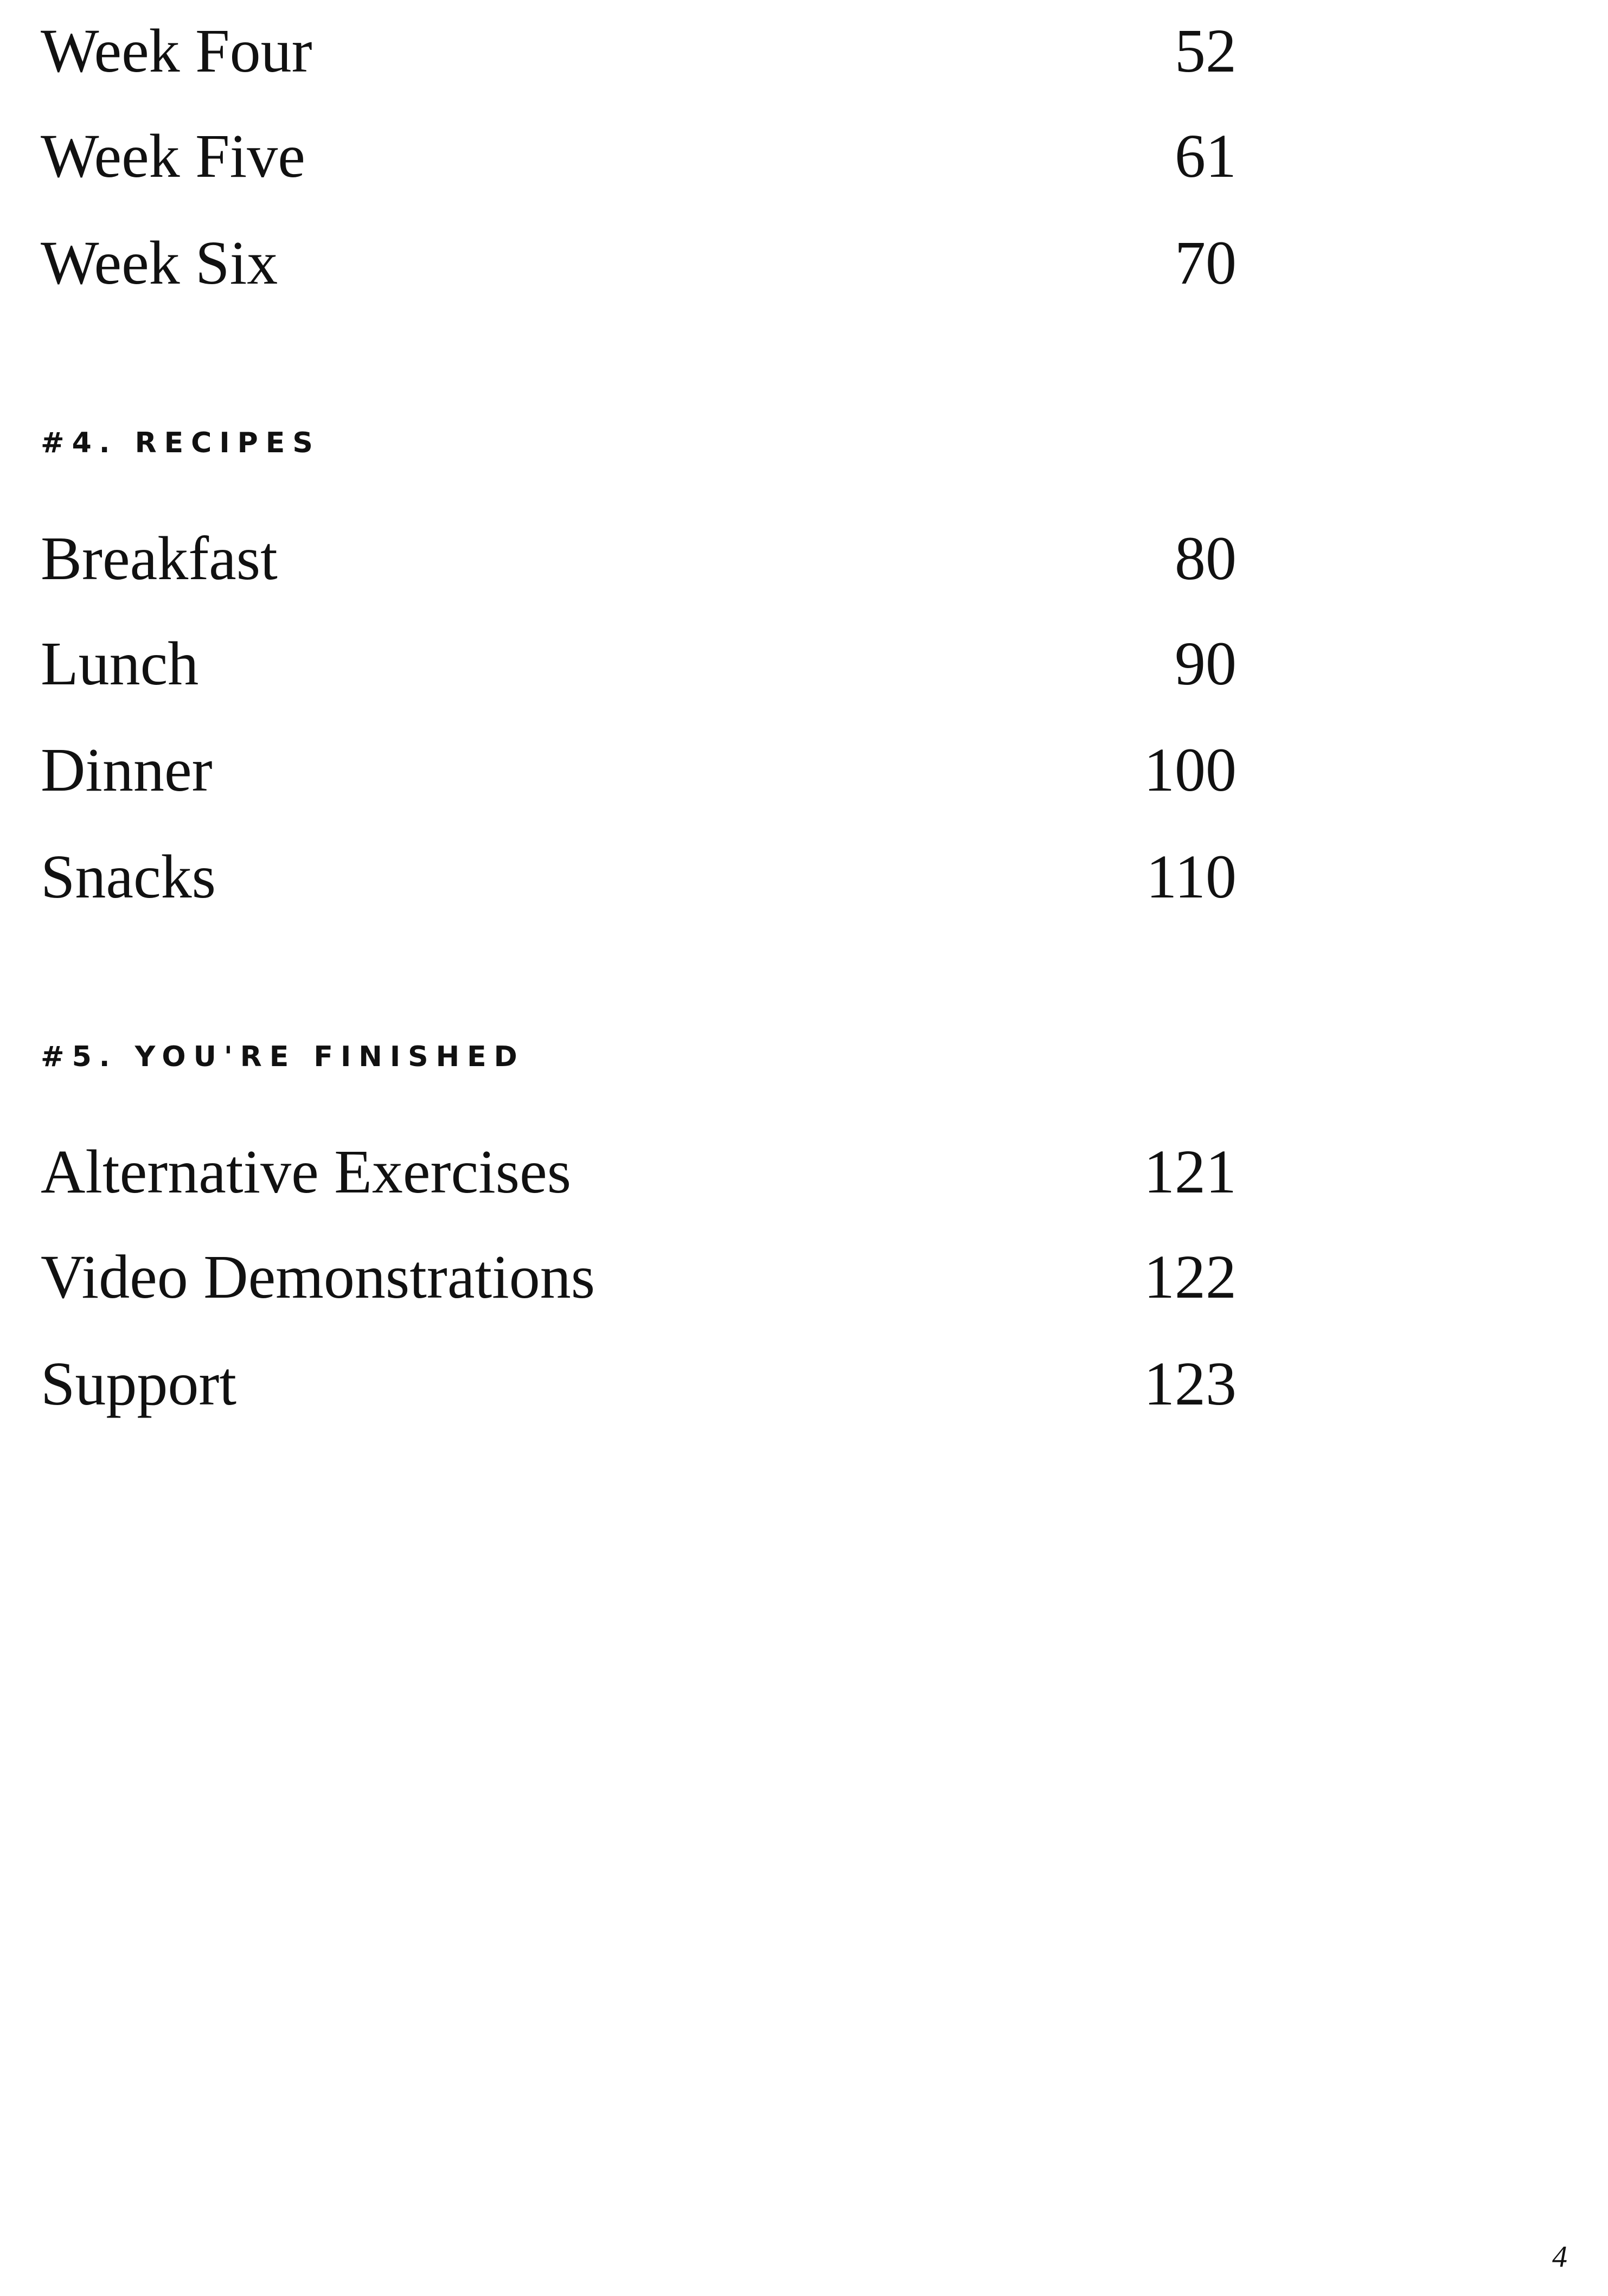 This screenshot has height=2296, width=1608. I want to click on toc-entry-label: Snacks, so click(128, 876).